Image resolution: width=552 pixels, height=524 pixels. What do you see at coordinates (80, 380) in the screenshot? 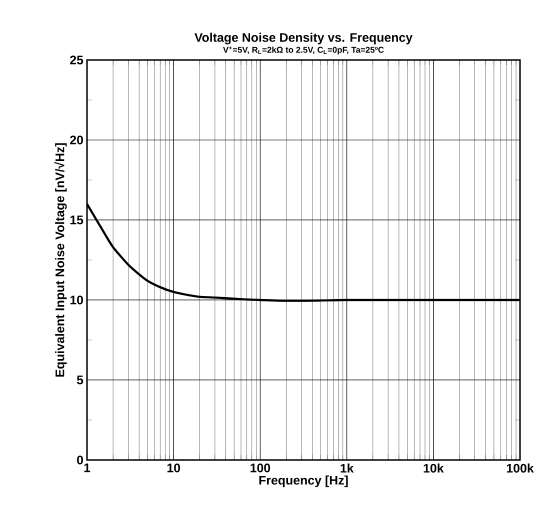
I see `y-tick-label: 5` at bounding box center [80, 380].